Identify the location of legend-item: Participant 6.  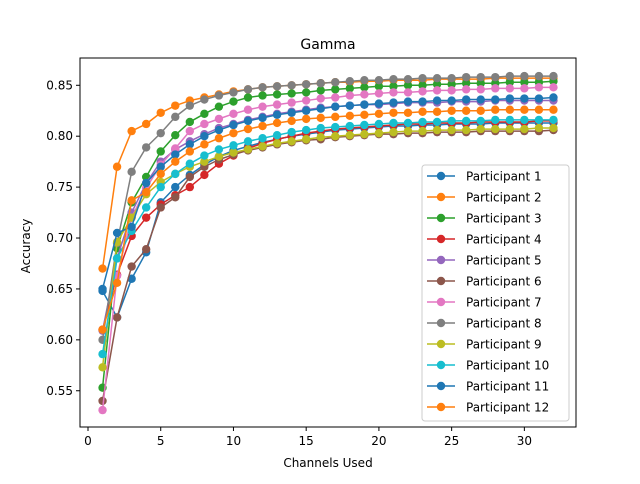
(484, 282).